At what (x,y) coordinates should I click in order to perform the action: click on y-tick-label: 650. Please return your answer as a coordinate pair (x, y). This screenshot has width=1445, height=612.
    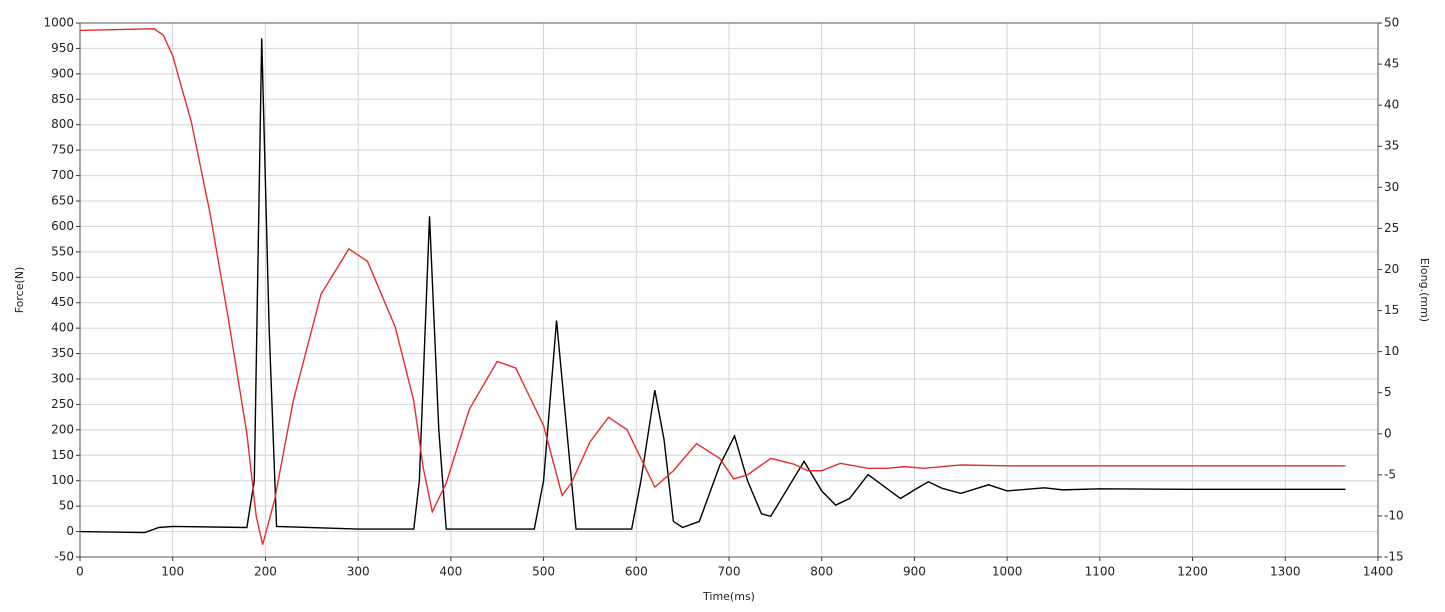
    Looking at the image, I should click on (62, 201).